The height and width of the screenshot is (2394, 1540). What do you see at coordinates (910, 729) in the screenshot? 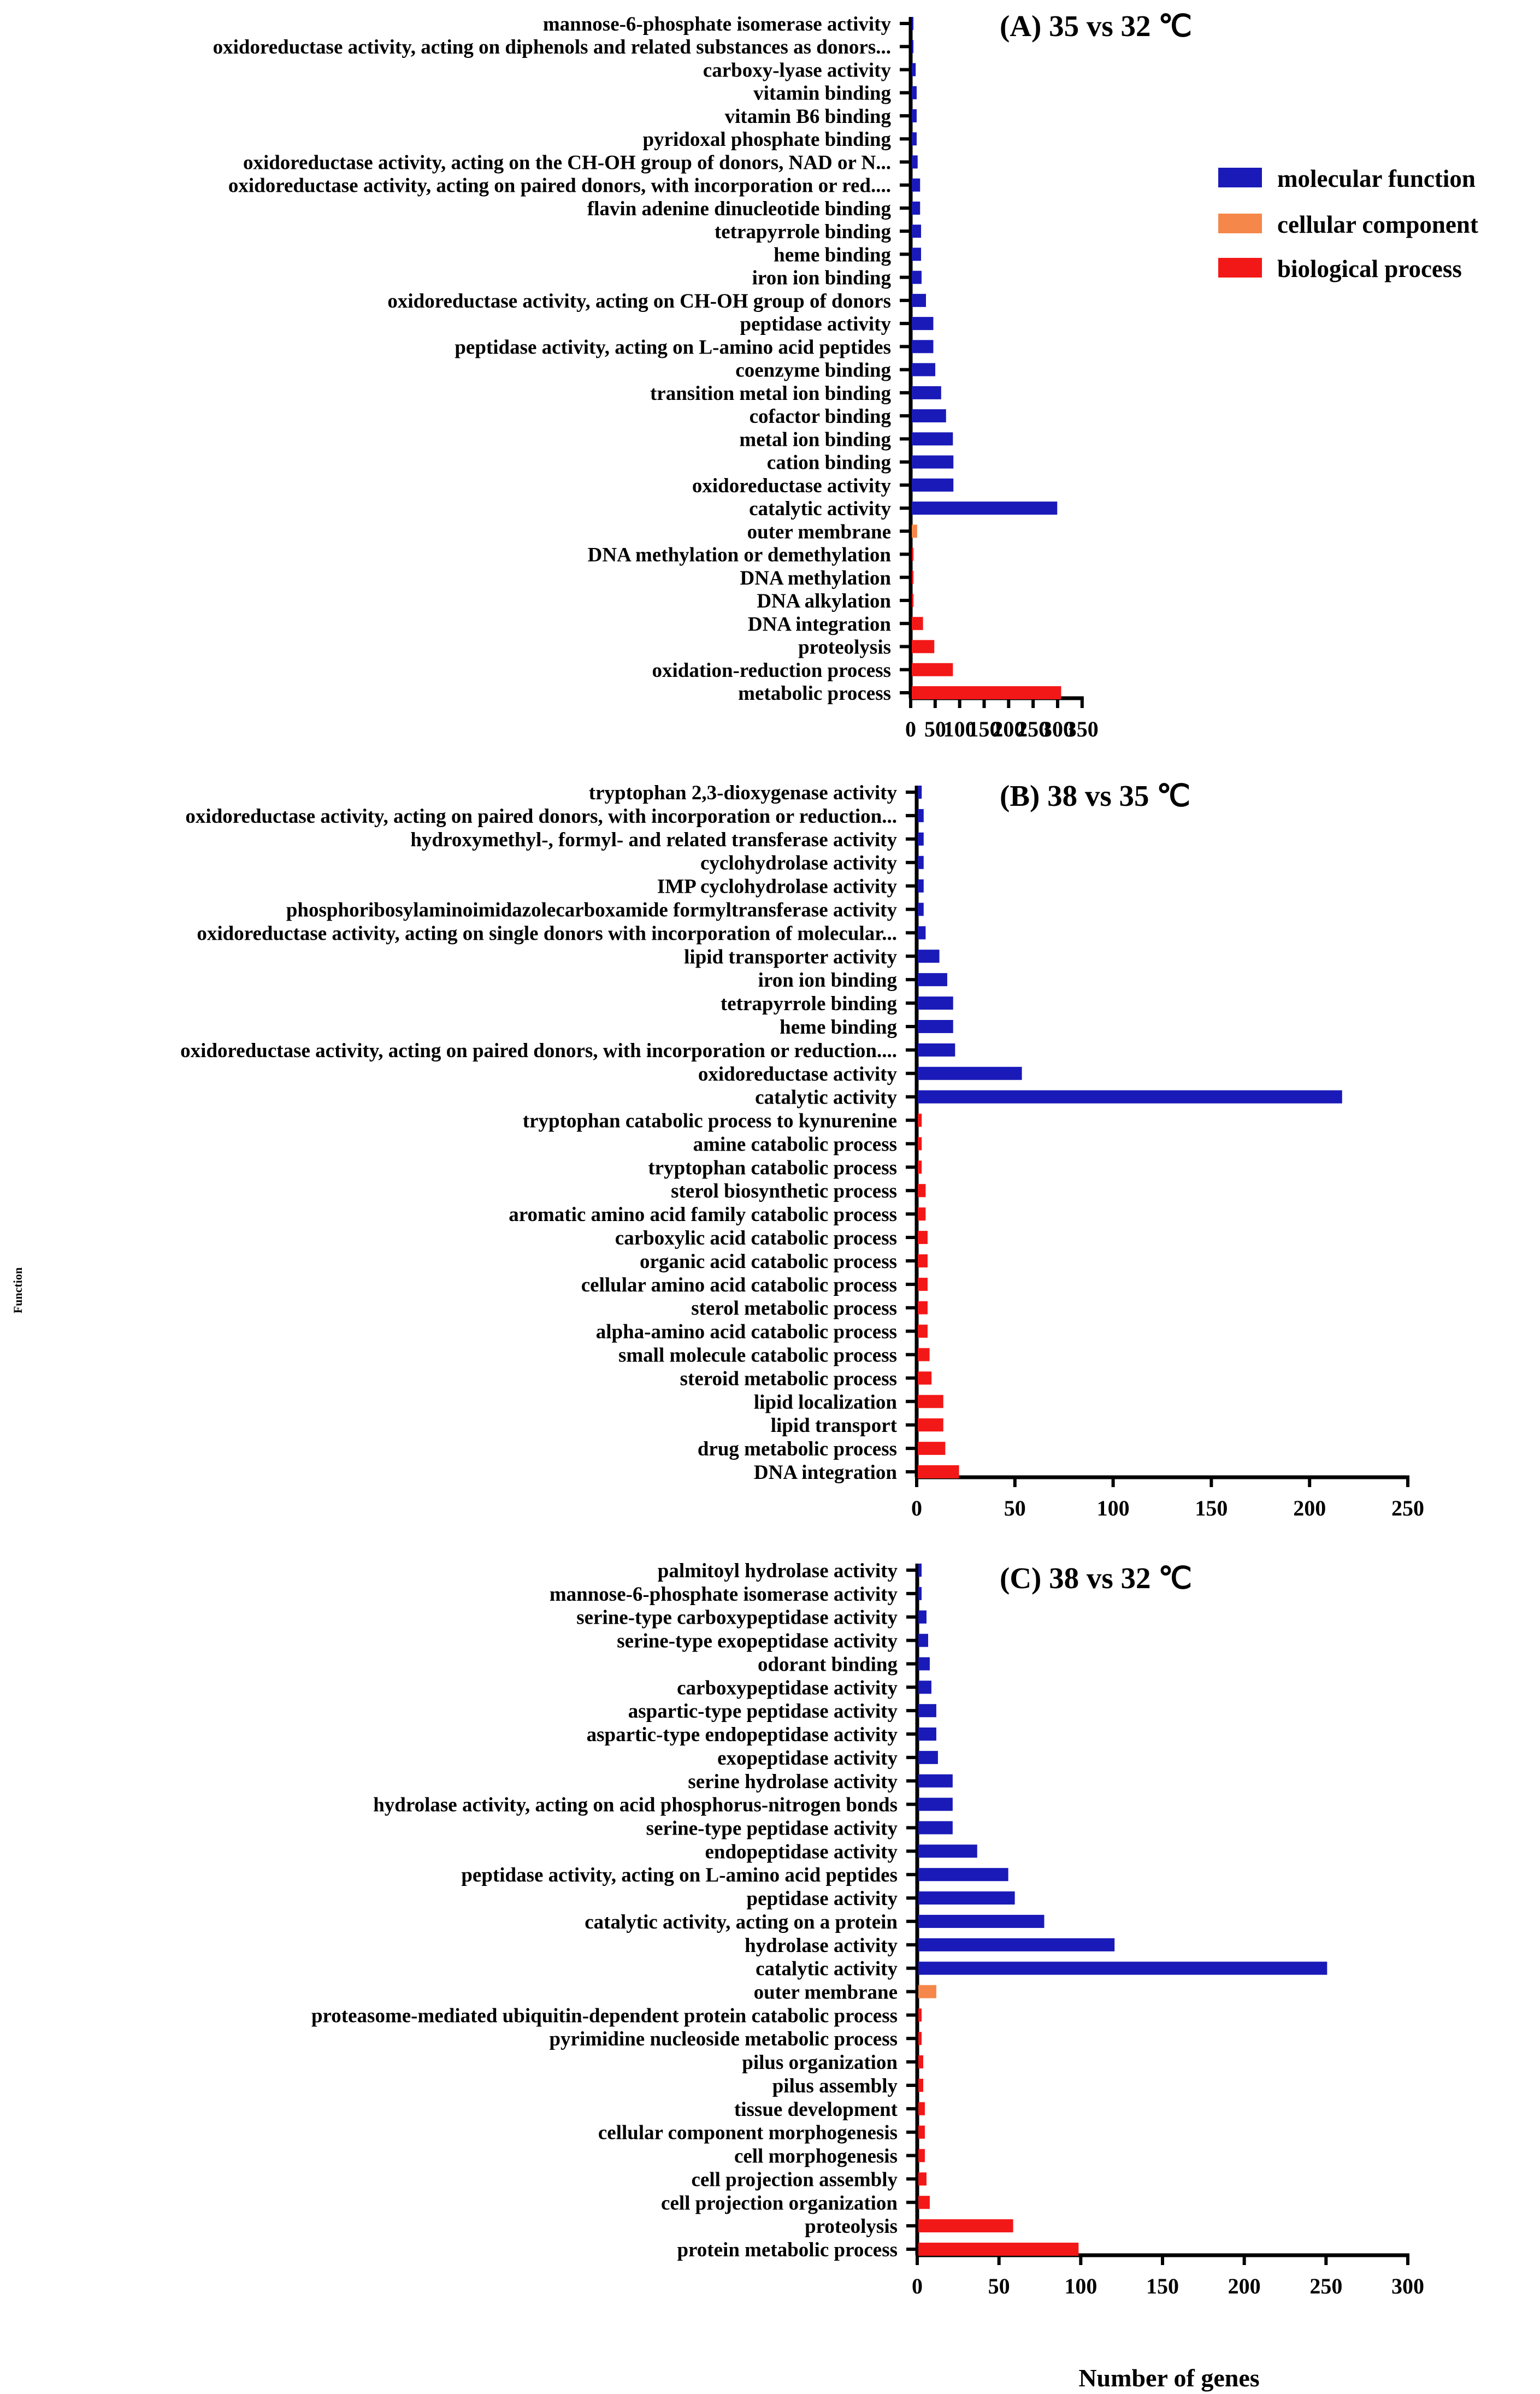
I see `x-tick-label: 0` at bounding box center [910, 729].